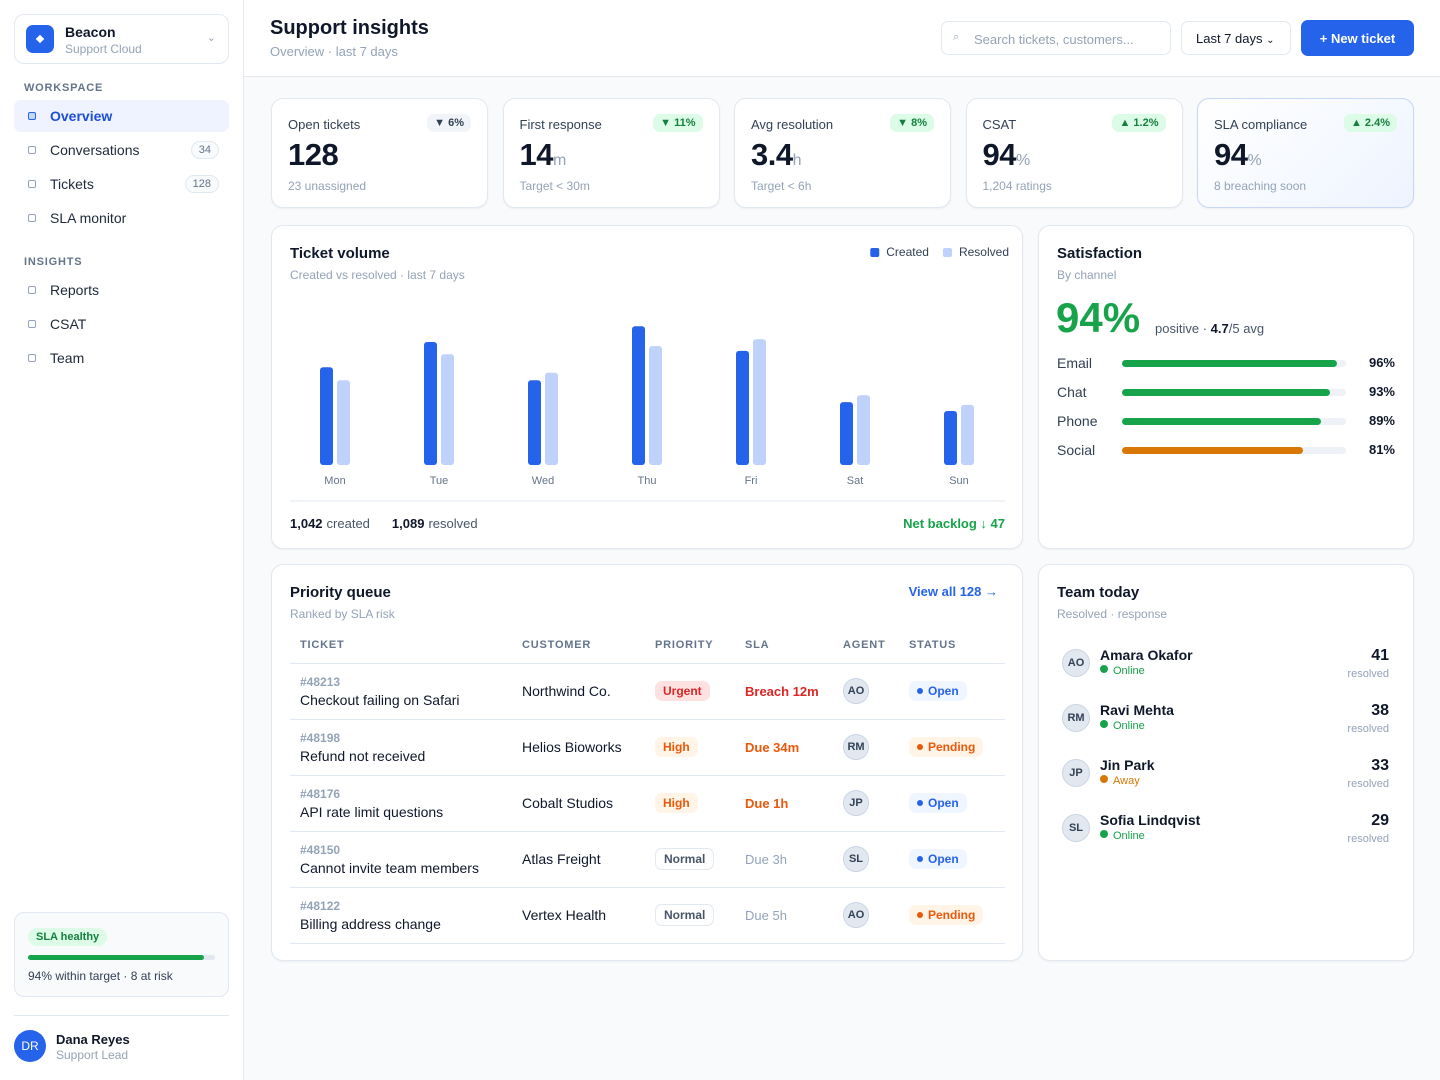 This screenshot has height=1080, width=1440. What do you see at coordinates (1075, 363) in the screenshot?
I see `channel-label: Email` at bounding box center [1075, 363].